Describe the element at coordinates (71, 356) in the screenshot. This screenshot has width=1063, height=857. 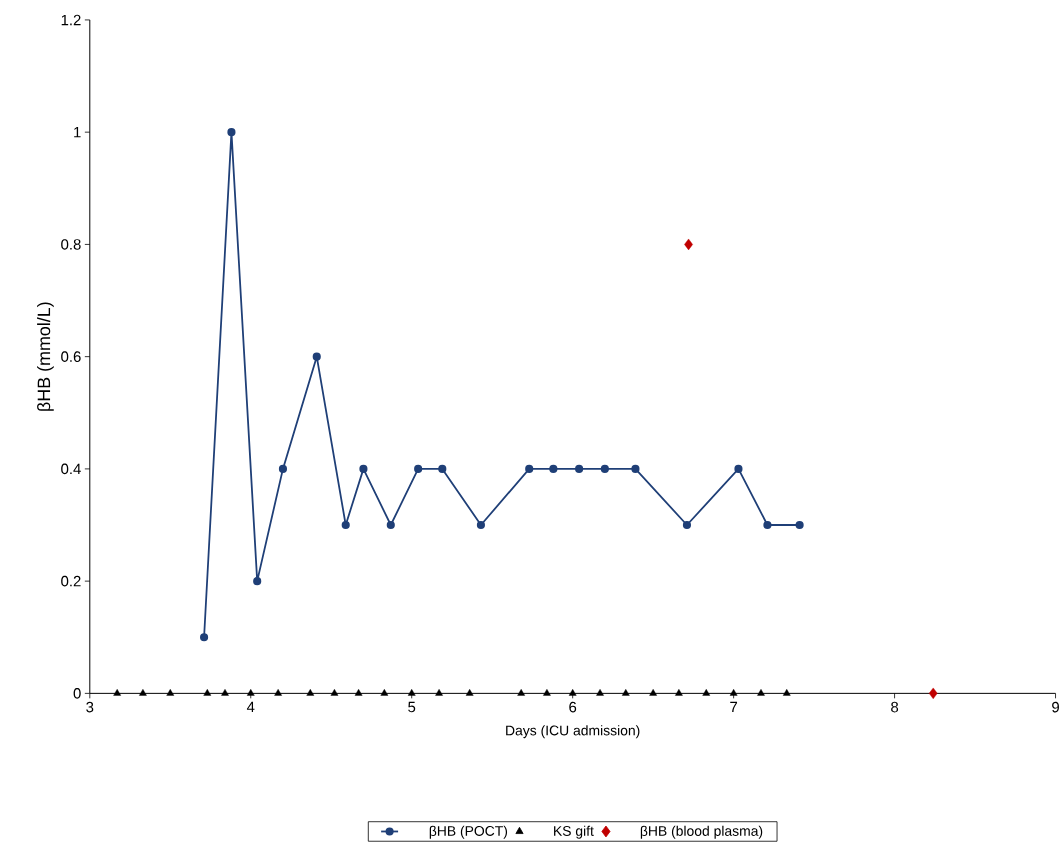
I see `y-tick-label: 0.6` at that location.